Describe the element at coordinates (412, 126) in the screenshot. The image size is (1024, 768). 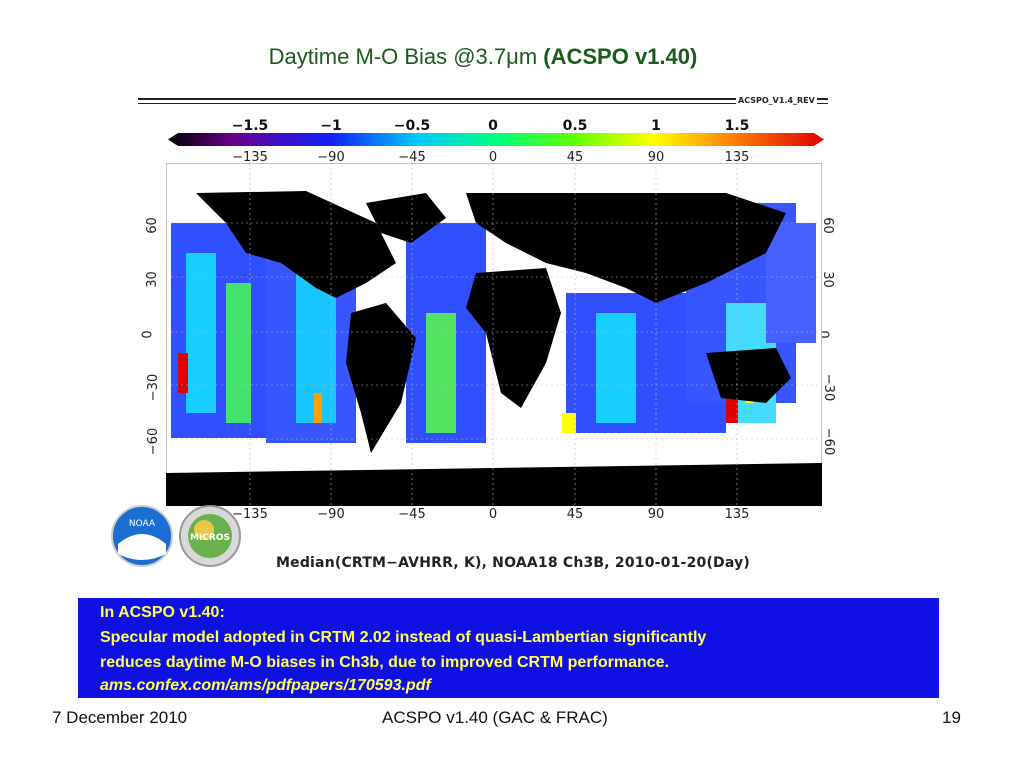
I see `colorbar-tick: −0.5` at that location.